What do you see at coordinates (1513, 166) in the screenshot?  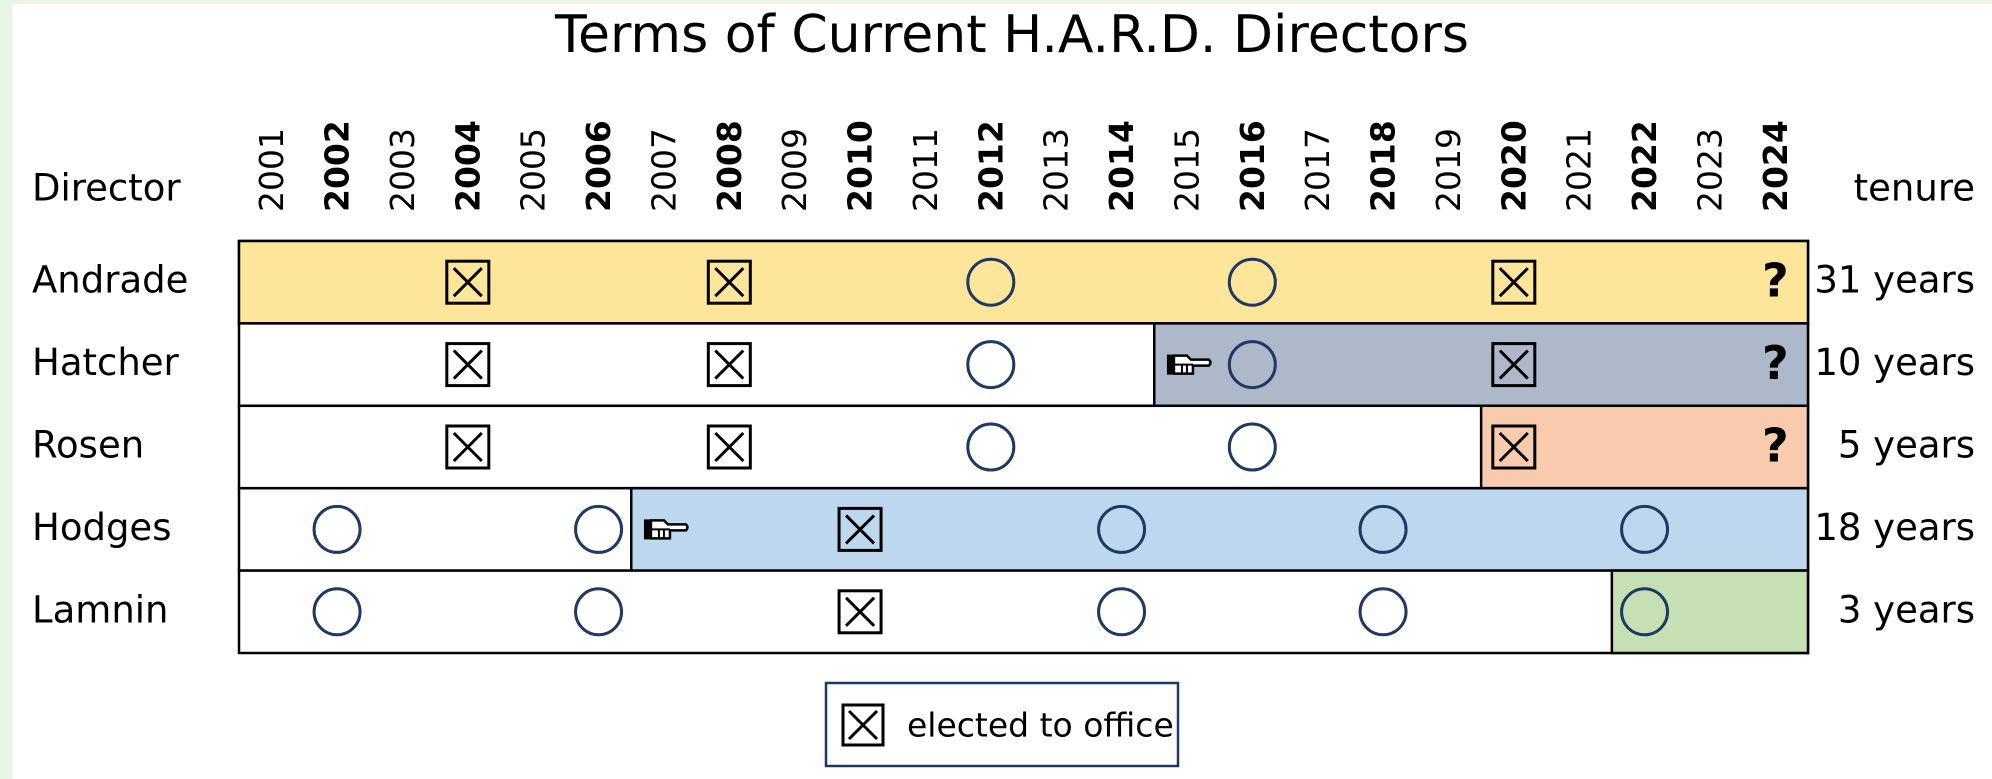 I see `year-label: 2020` at bounding box center [1513, 166].